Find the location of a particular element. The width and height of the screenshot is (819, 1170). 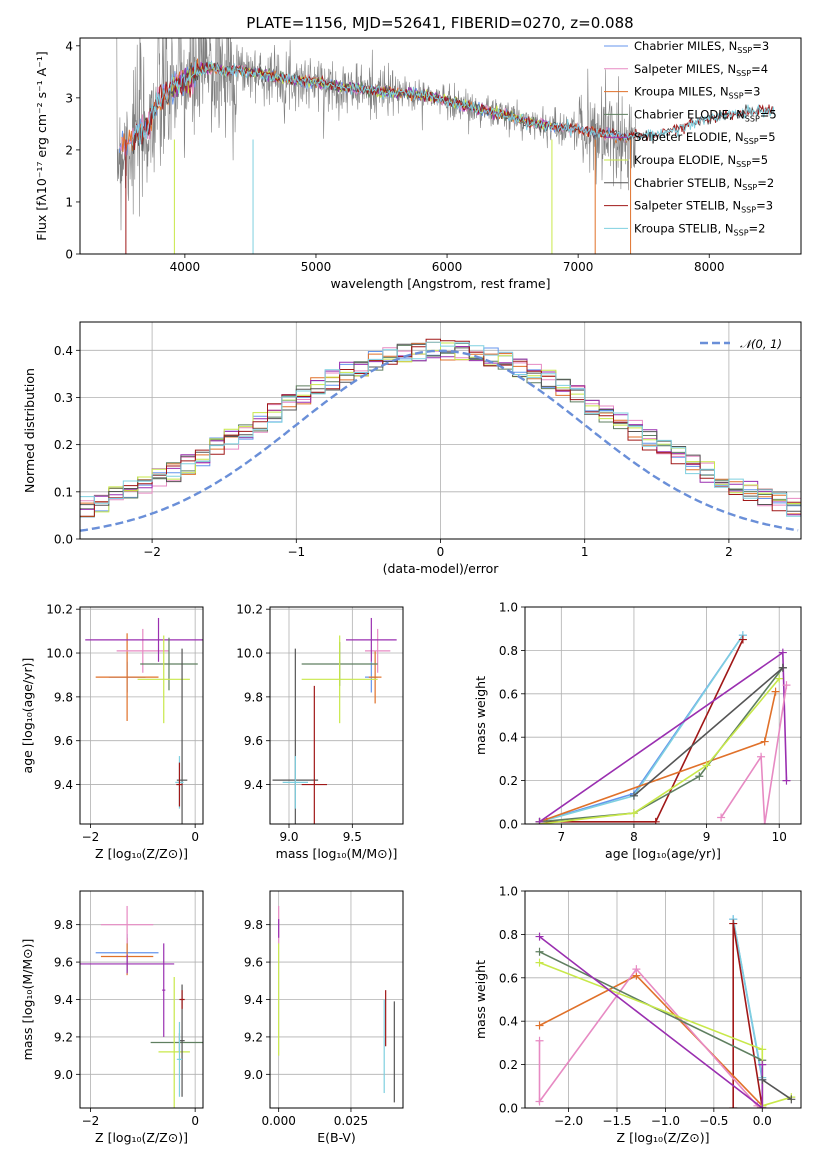

weight_vs_age-series-salpeter_stelib is located at coordinates (645, 731).